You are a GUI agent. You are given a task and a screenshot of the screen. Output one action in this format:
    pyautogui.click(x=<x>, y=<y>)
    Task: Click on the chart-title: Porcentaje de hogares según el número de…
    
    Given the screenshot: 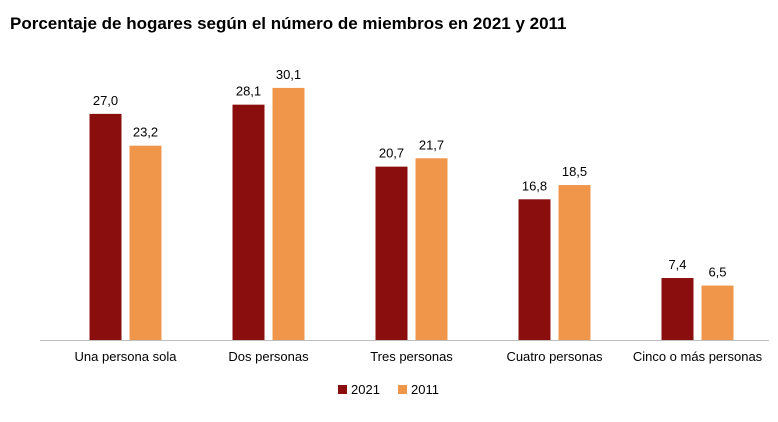 What is the action you would take?
    pyautogui.click(x=288, y=23)
    